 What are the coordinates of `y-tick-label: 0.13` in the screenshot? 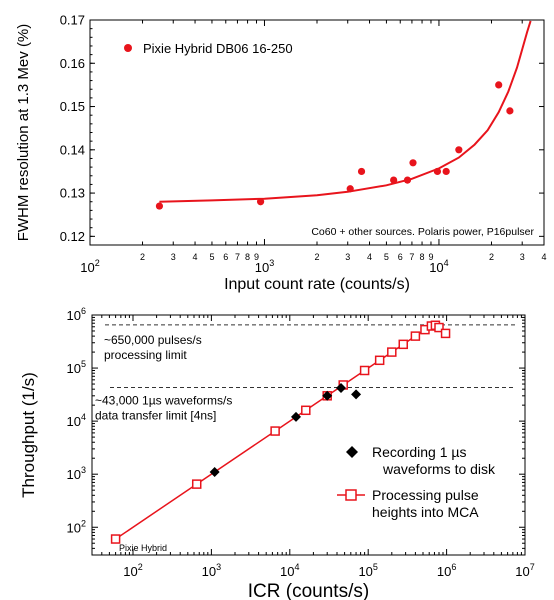 It's located at (72, 193).